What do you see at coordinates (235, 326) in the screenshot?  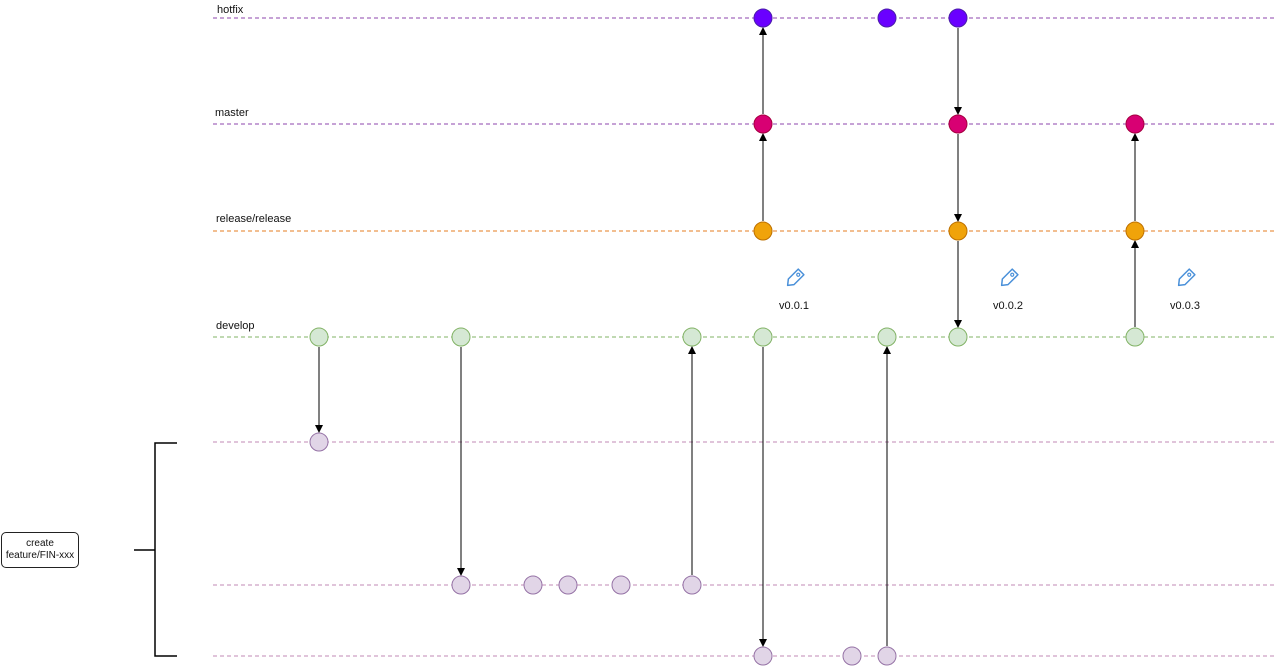 I see `lane-label-develop: develop` at bounding box center [235, 326].